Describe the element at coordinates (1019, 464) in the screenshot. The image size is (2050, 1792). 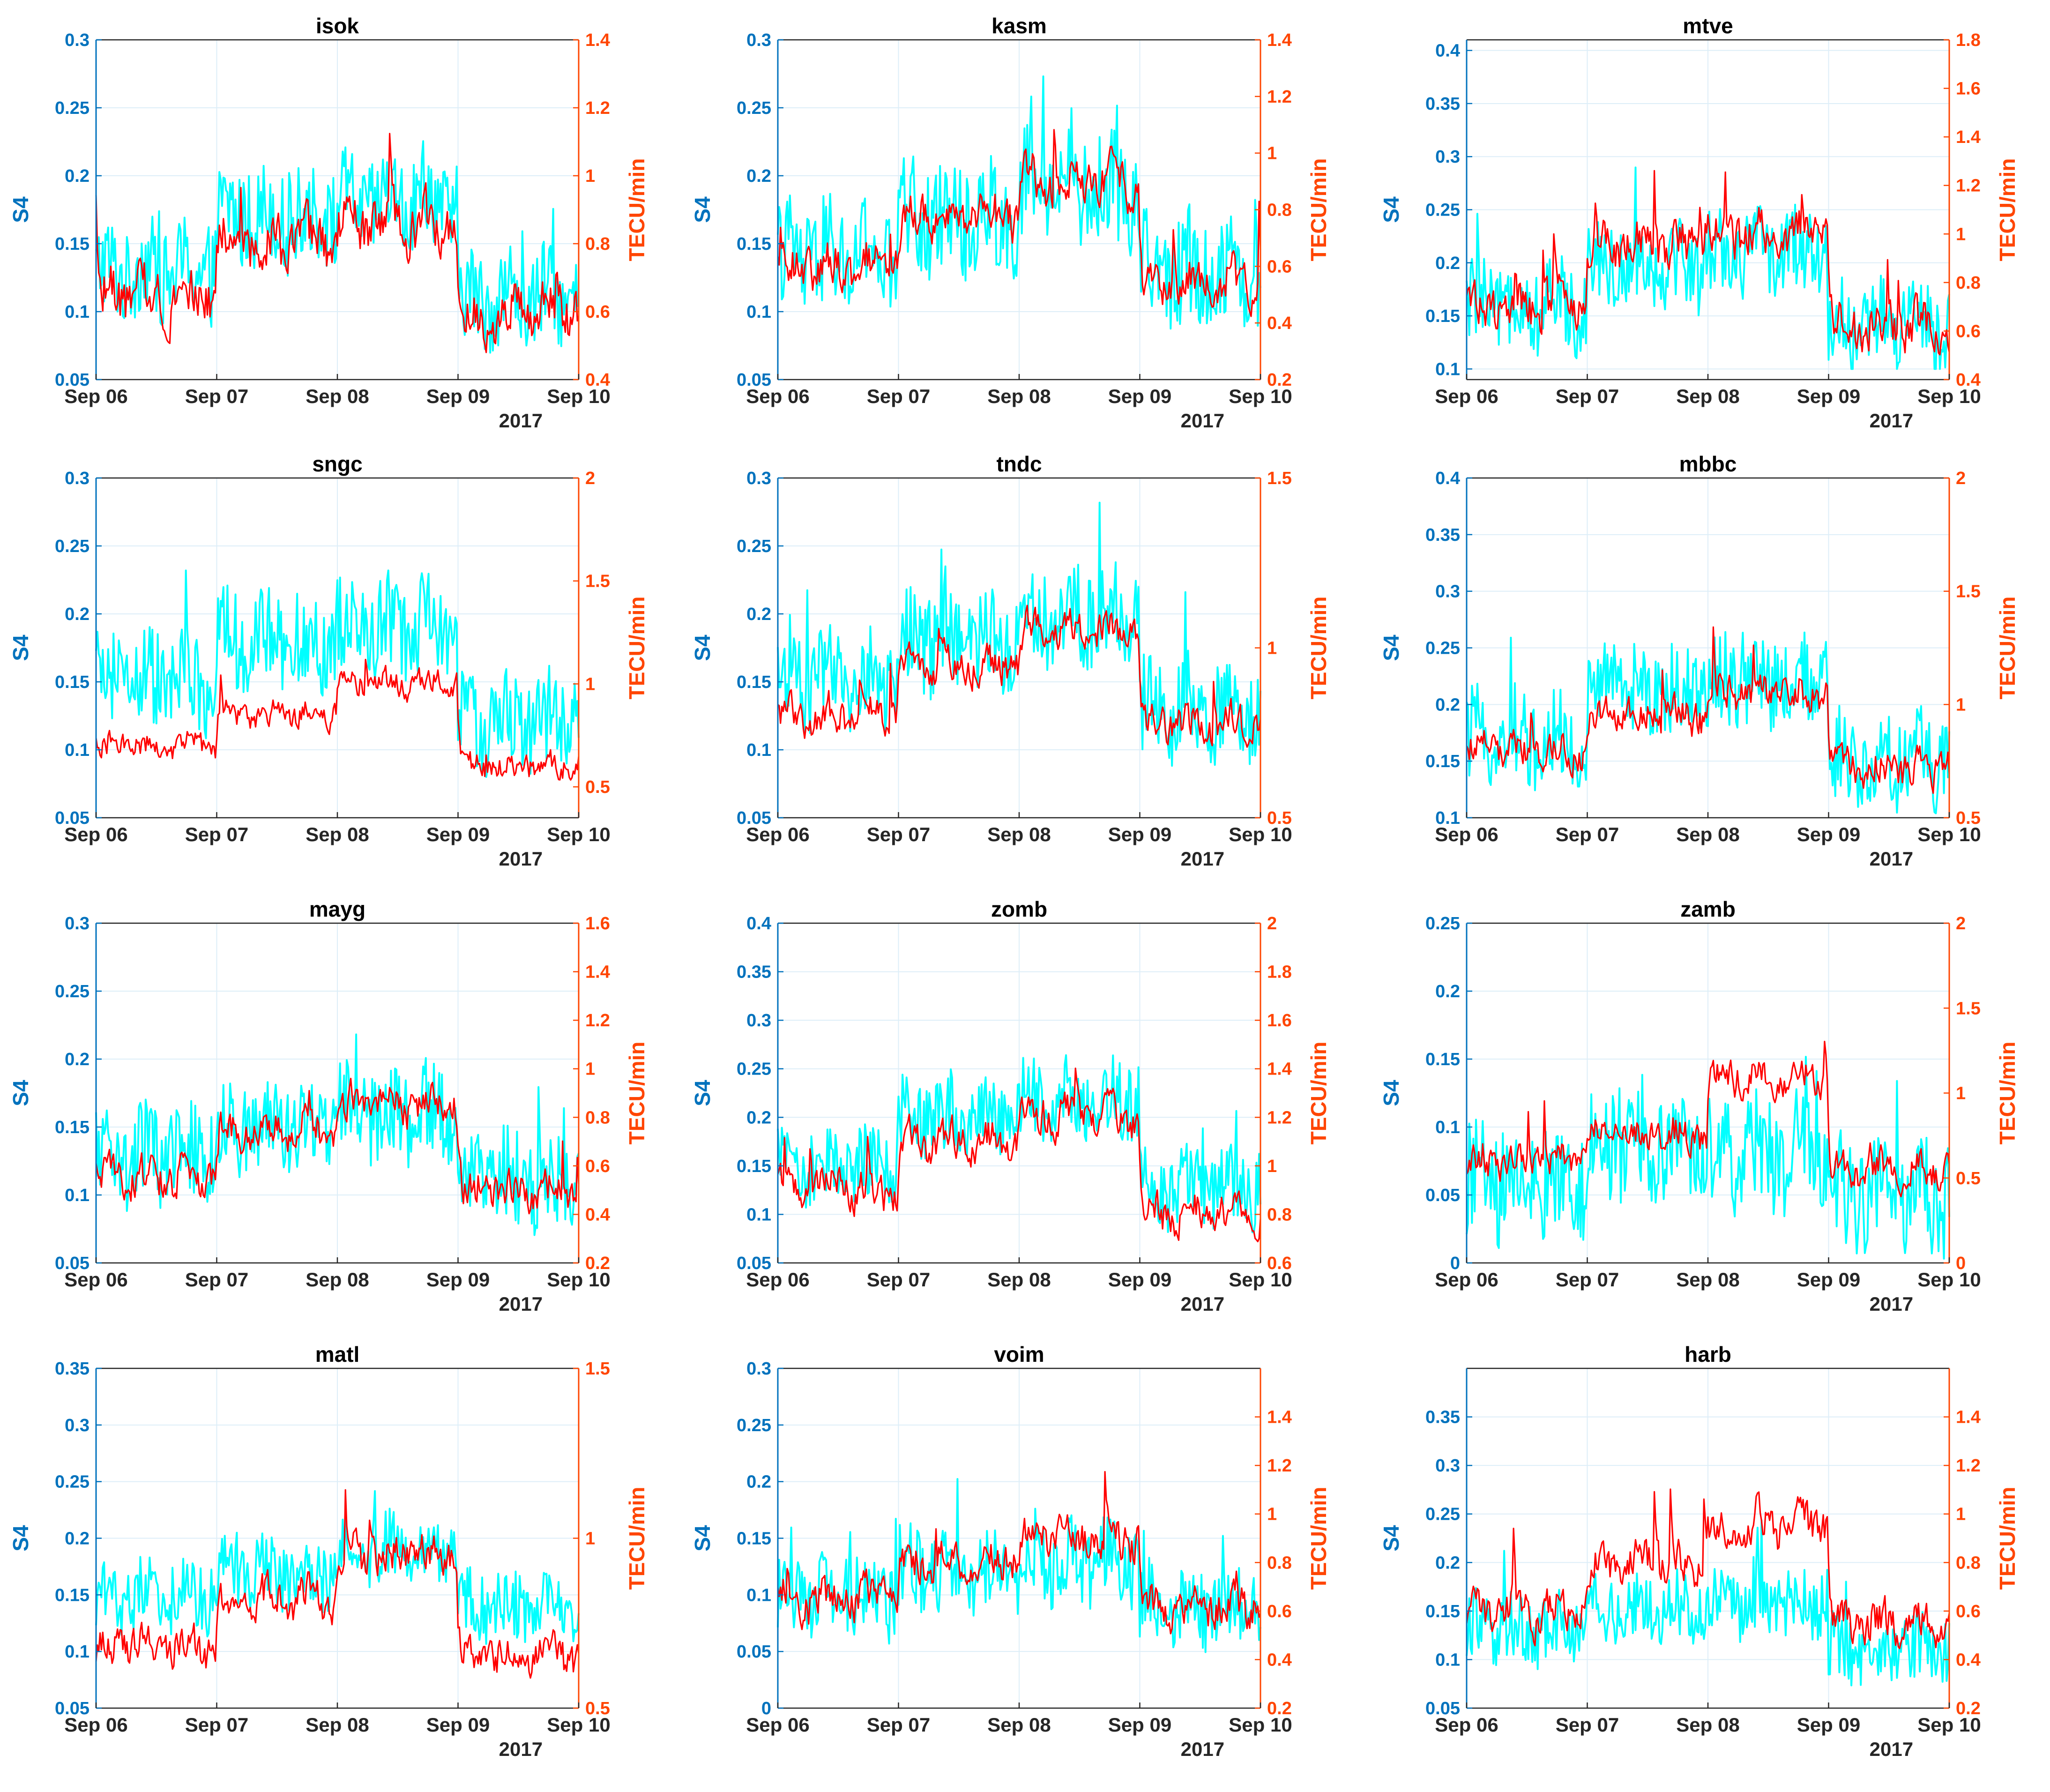
I see `subplot-title: tndc` at that location.